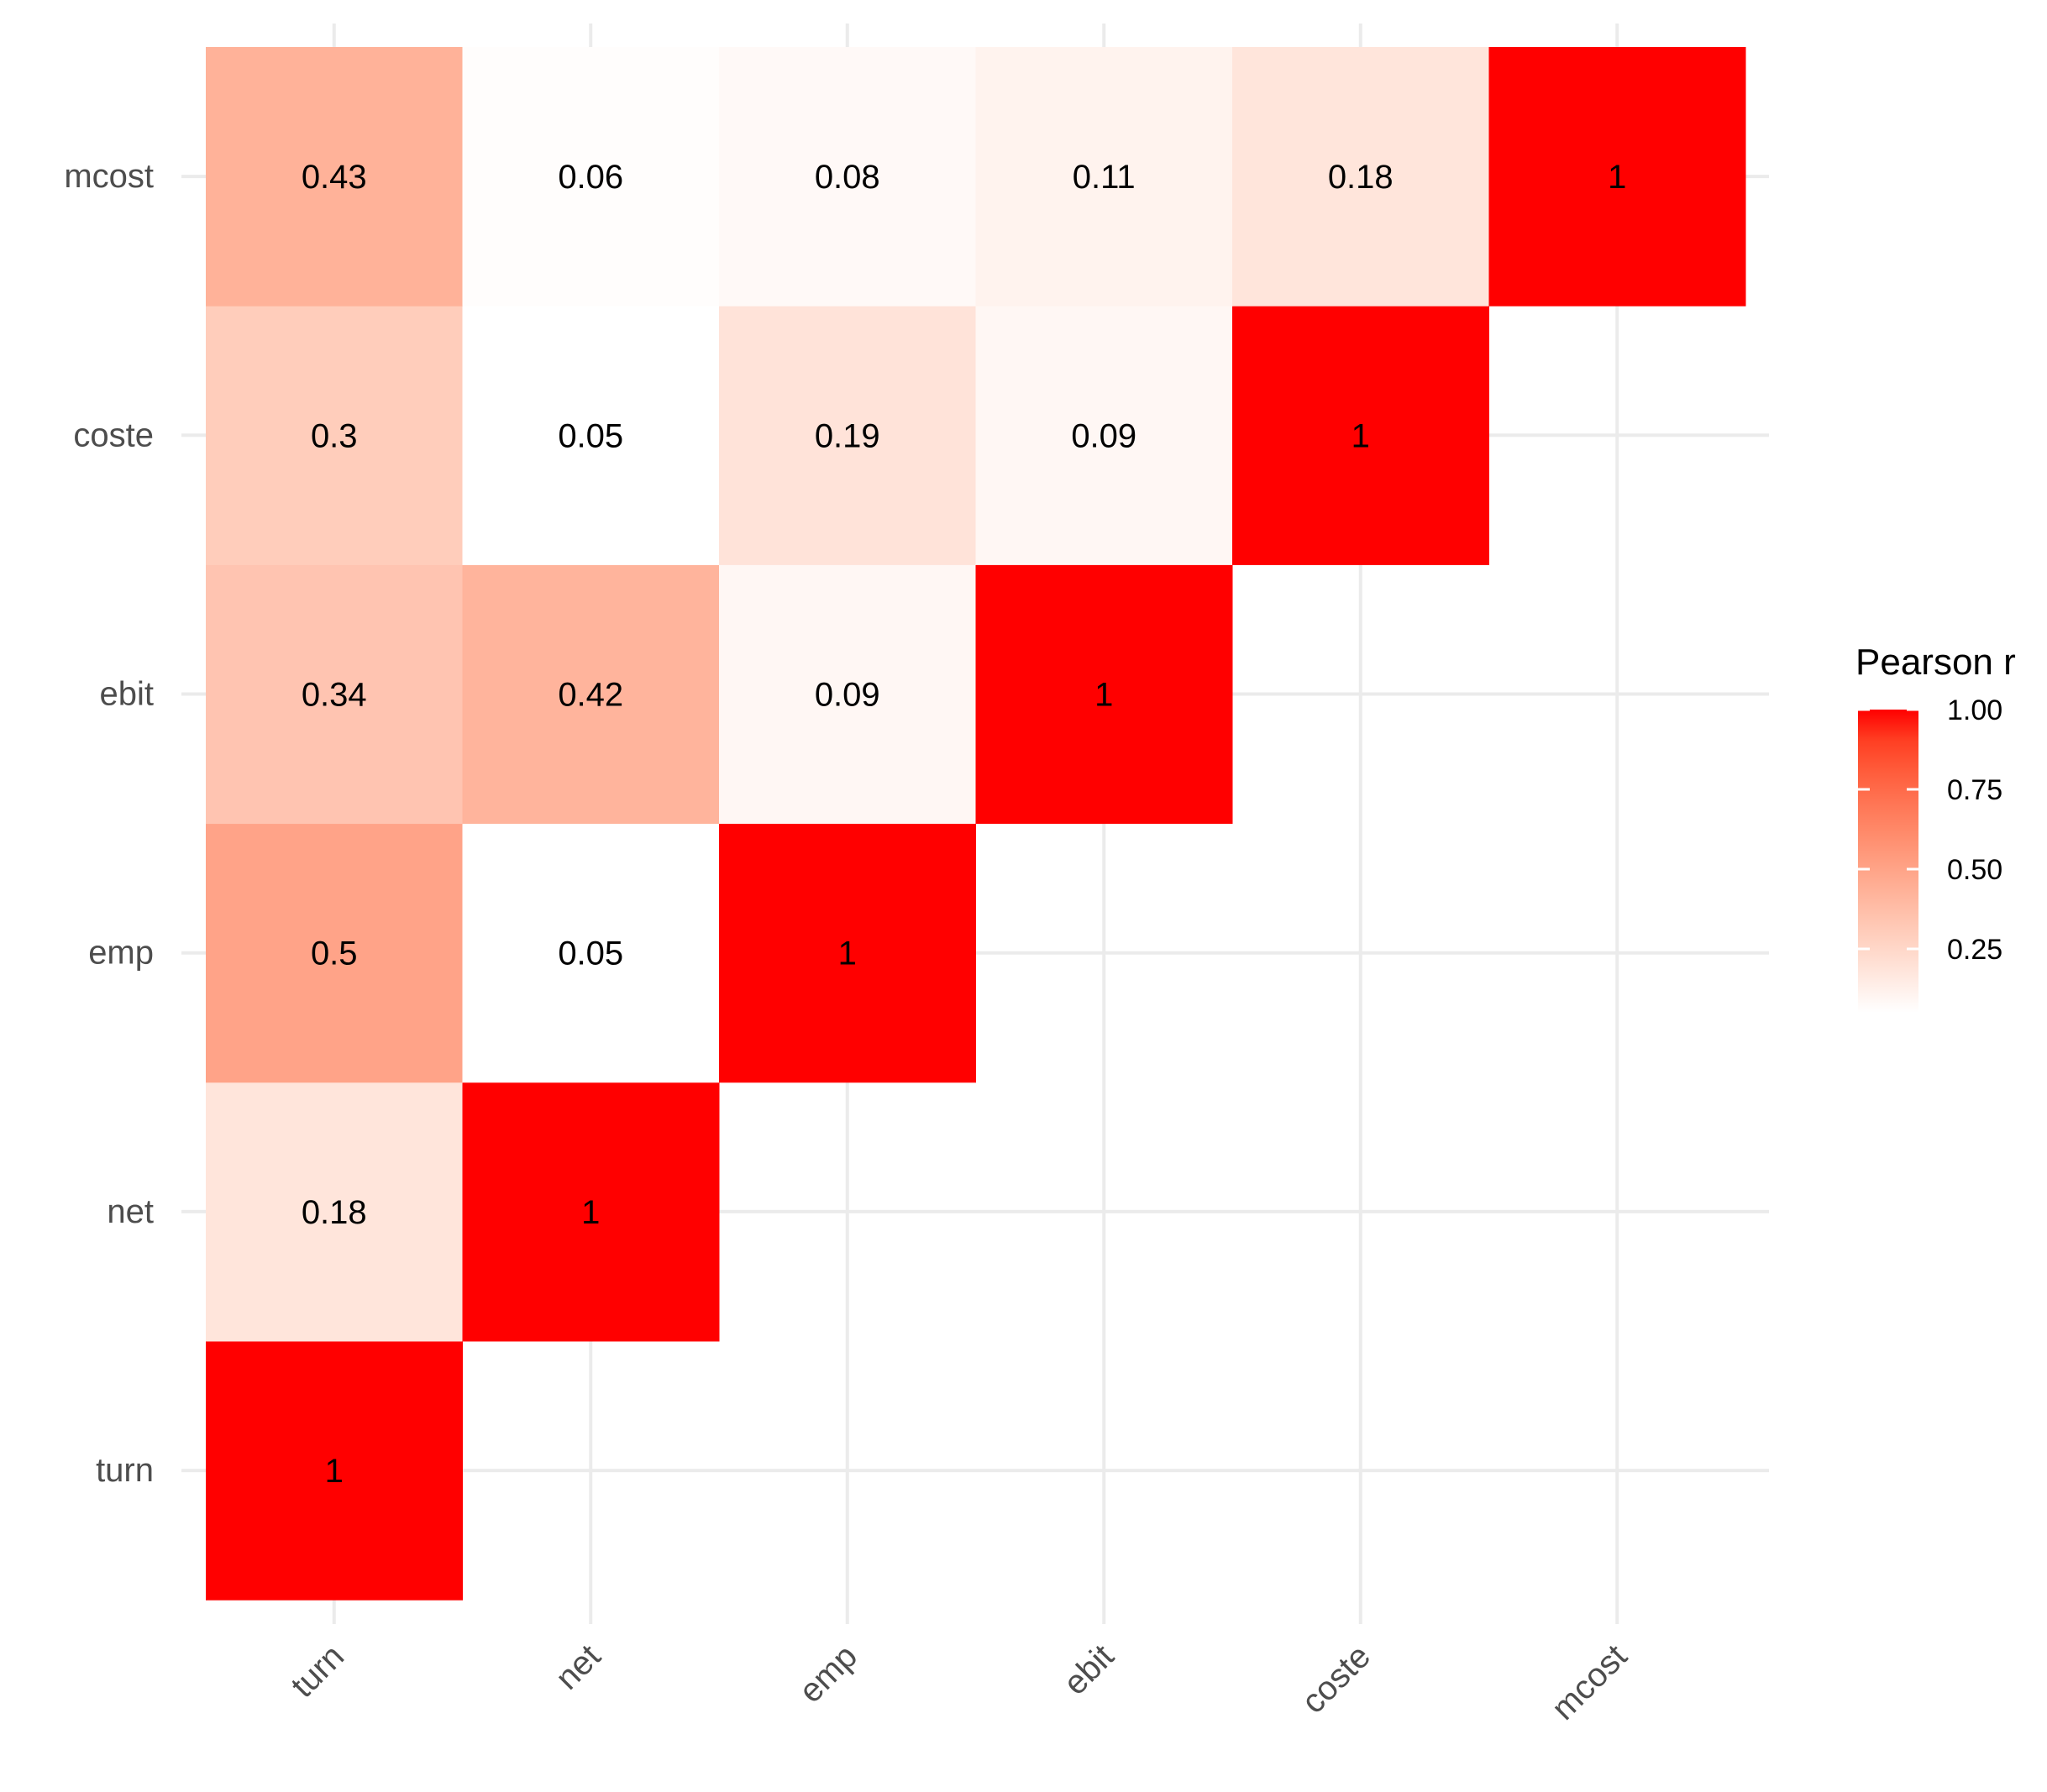 The width and height of the screenshot is (2047, 1792). Describe the element at coordinates (1590, 1682) in the screenshot. I see `x-tick-label: mcost` at that location.